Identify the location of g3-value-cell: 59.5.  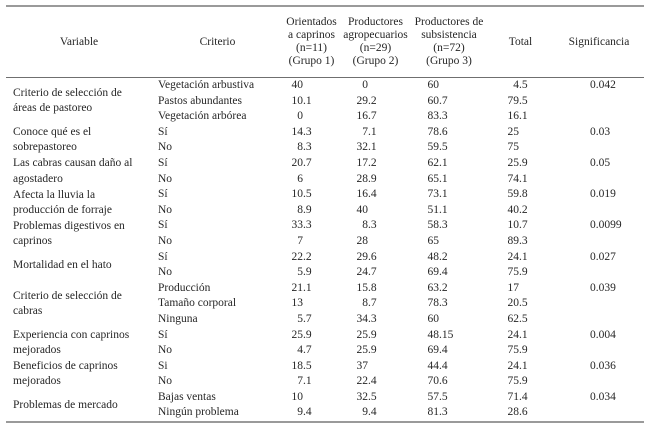
(449, 148).